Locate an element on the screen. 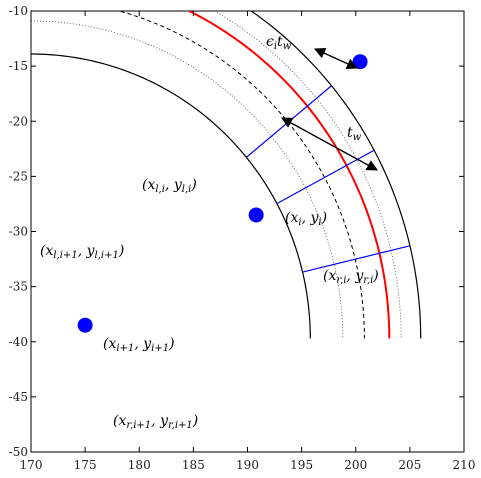  y-tick-label: -40 is located at coordinates (18, 342).